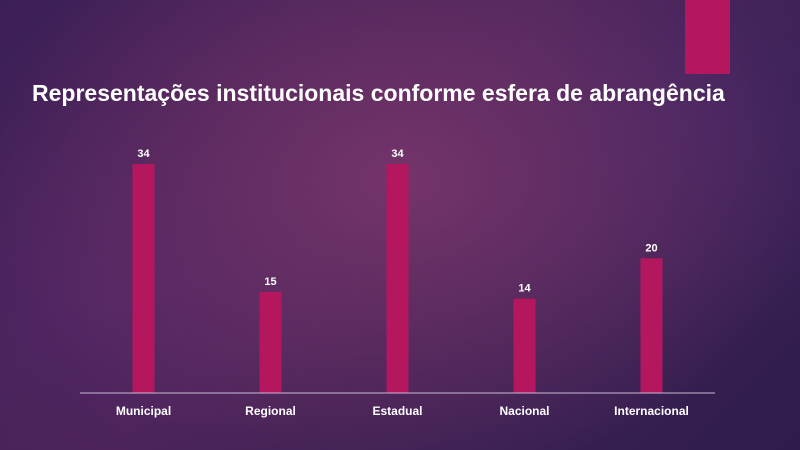 This screenshot has height=450, width=800. Describe the element at coordinates (270, 282) in the screenshot. I see `data-label-regional: 15` at that location.